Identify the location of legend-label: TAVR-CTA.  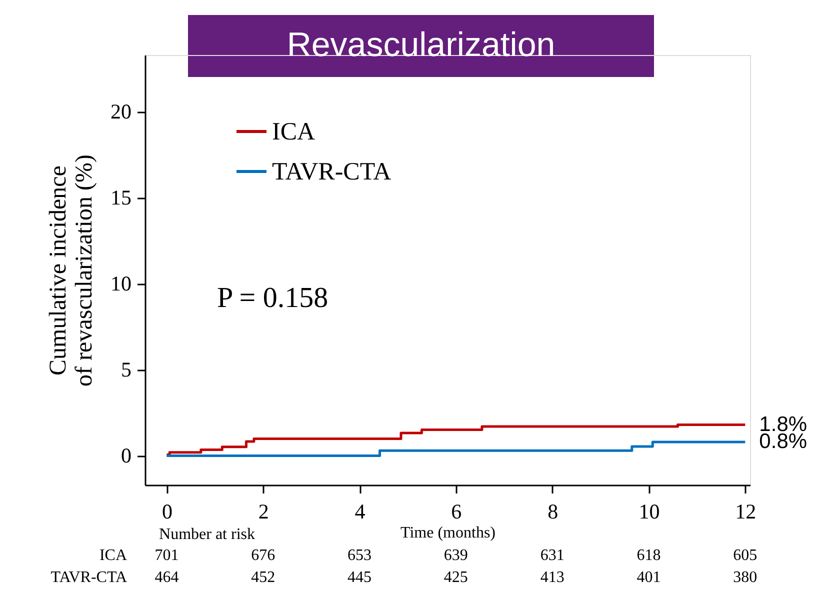
(332, 172).